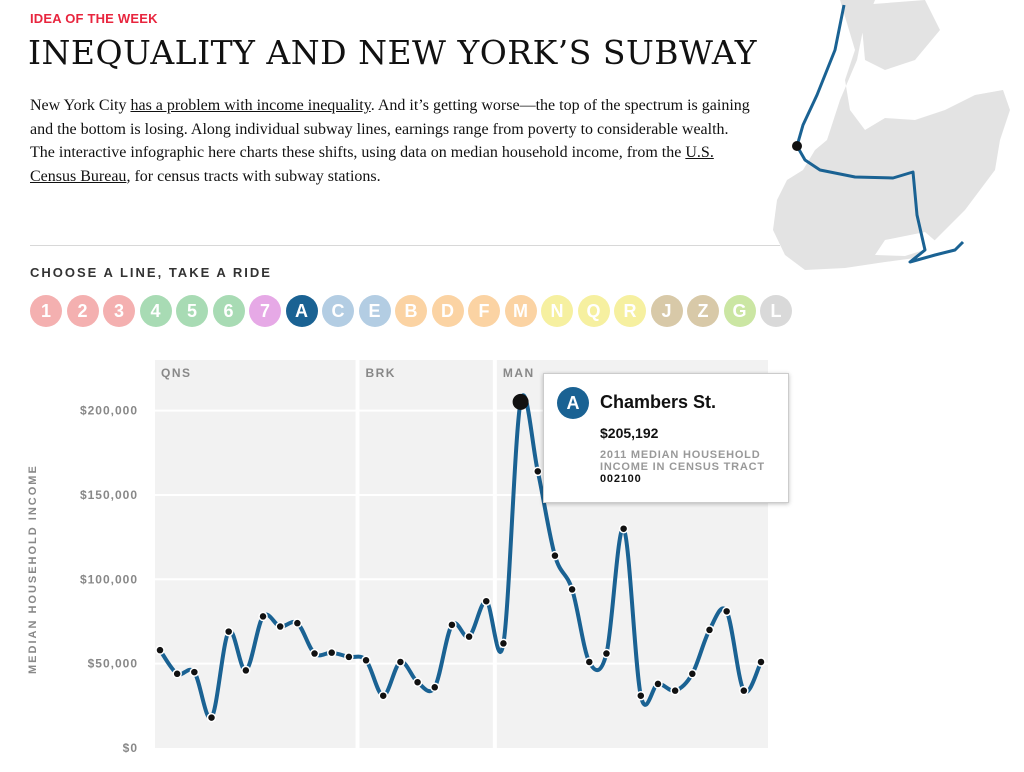 The image size is (1024, 772). Describe the element at coordinates (301, 311) in the screenshot. I see `line-button-a: A` at that location.